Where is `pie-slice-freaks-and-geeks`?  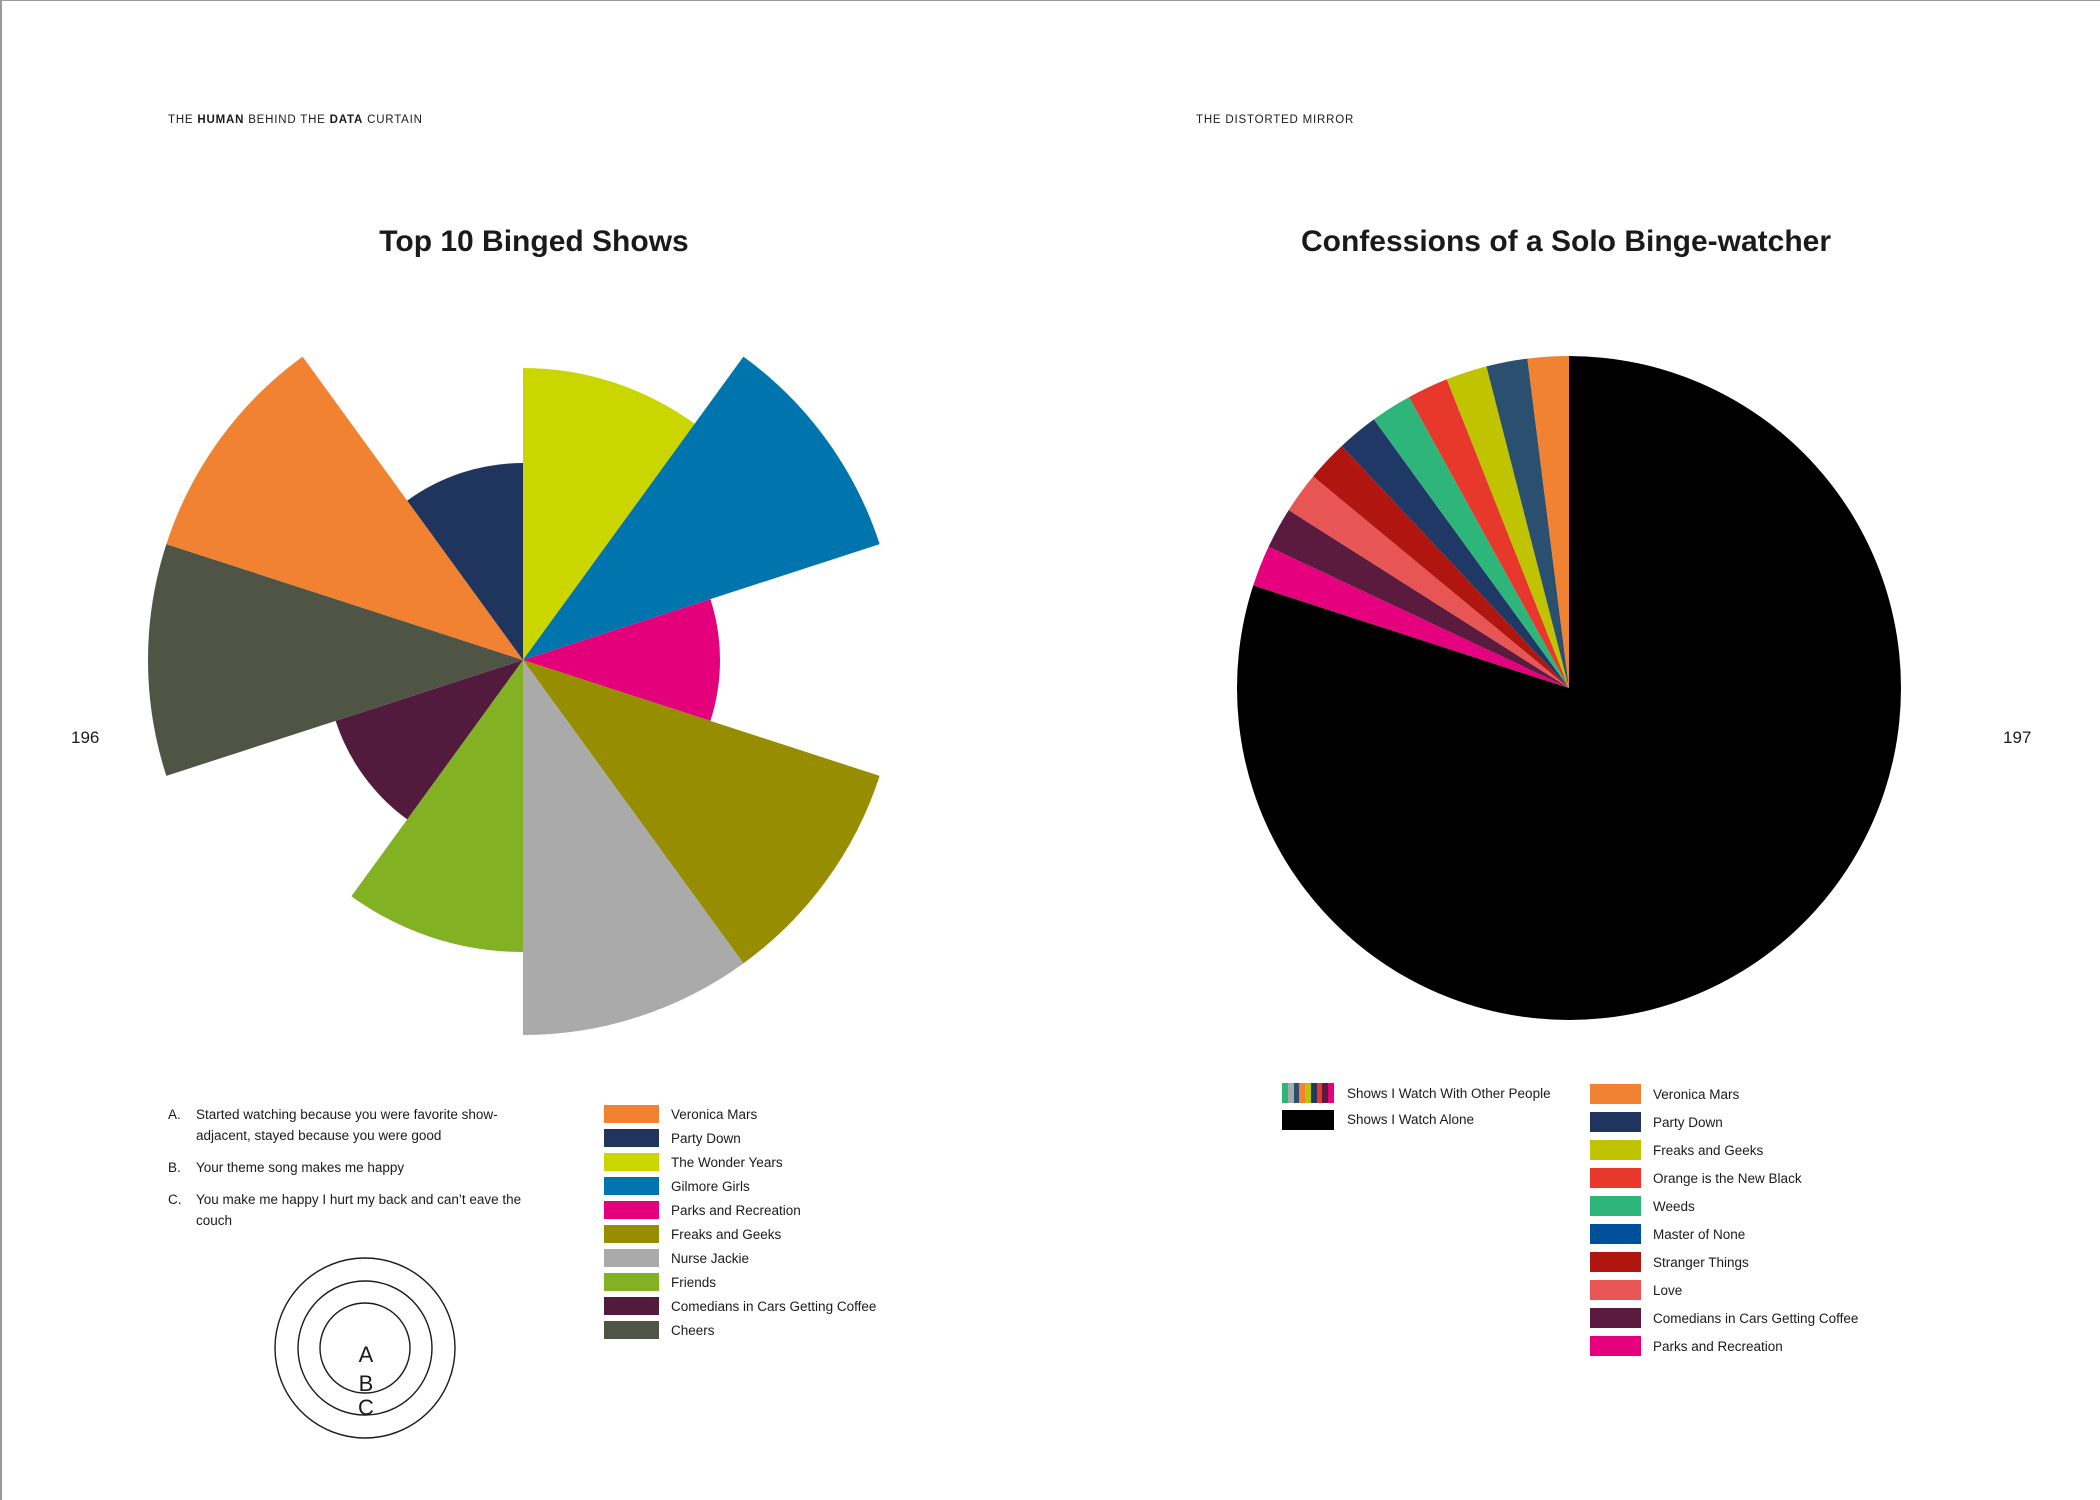 pie-slice-freaks-and-geeks is located at coordinates (1507, 527).